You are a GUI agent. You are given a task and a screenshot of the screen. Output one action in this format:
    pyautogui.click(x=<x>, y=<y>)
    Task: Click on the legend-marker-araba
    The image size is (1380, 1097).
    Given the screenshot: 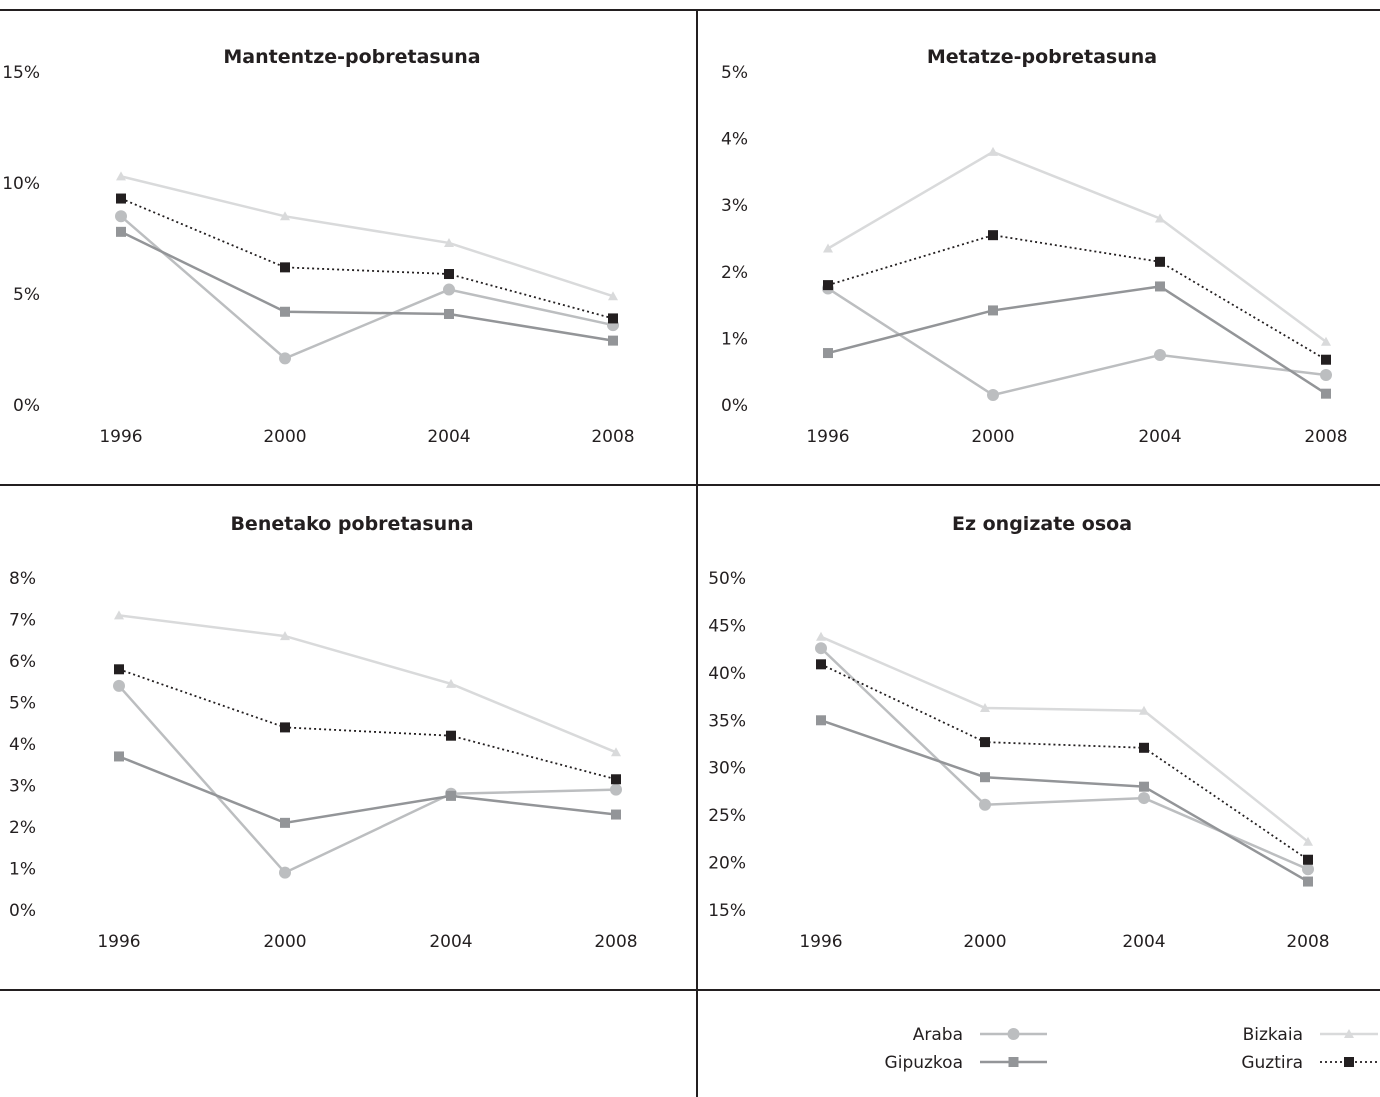 What is the action you would take?
    pyautogui.click(x=1013, y=1034)
    